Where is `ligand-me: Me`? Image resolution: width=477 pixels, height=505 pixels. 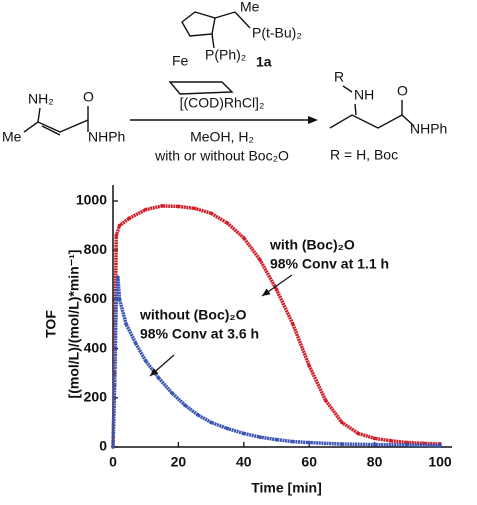 ligand-me: Me is located at coordinates (250, 7).